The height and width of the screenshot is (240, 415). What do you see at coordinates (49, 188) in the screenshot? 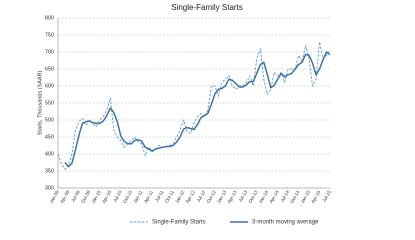
I see `y-tick-label: 300` at bounding box center [49, 188].